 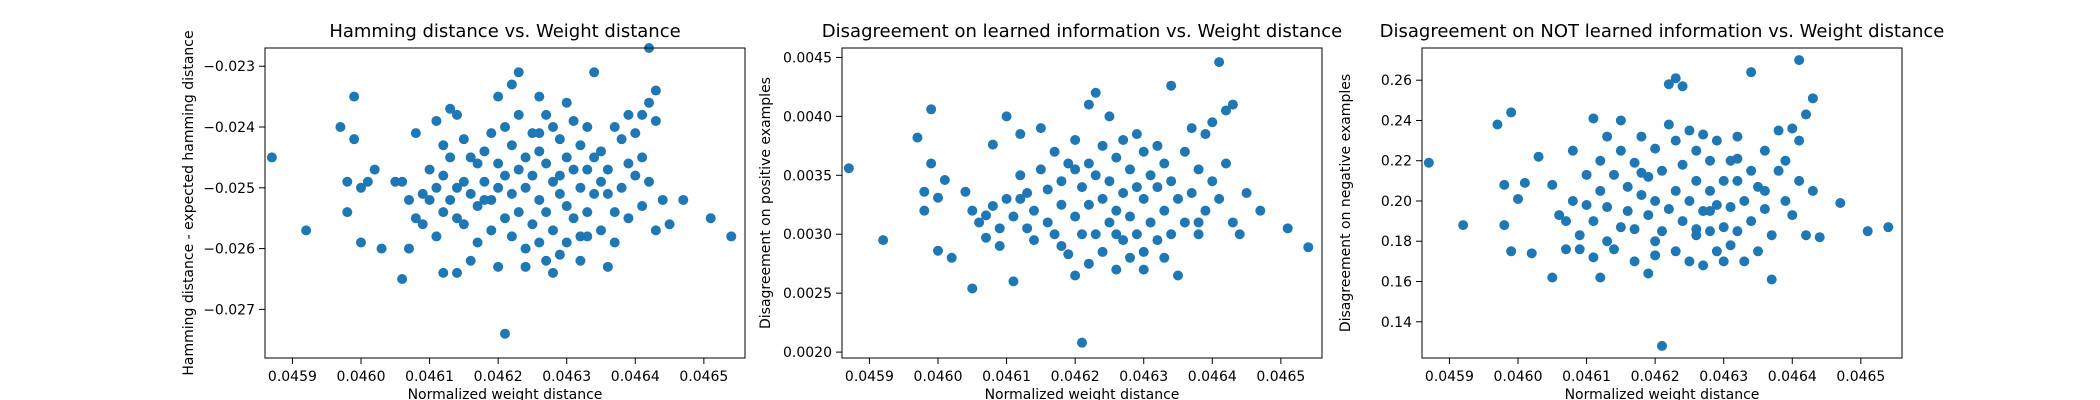 What do you see at coordinates (505, 393) in the screenshot?
I see `x-axis-label: Normalized weight distance` at bounding box center [505, 393].